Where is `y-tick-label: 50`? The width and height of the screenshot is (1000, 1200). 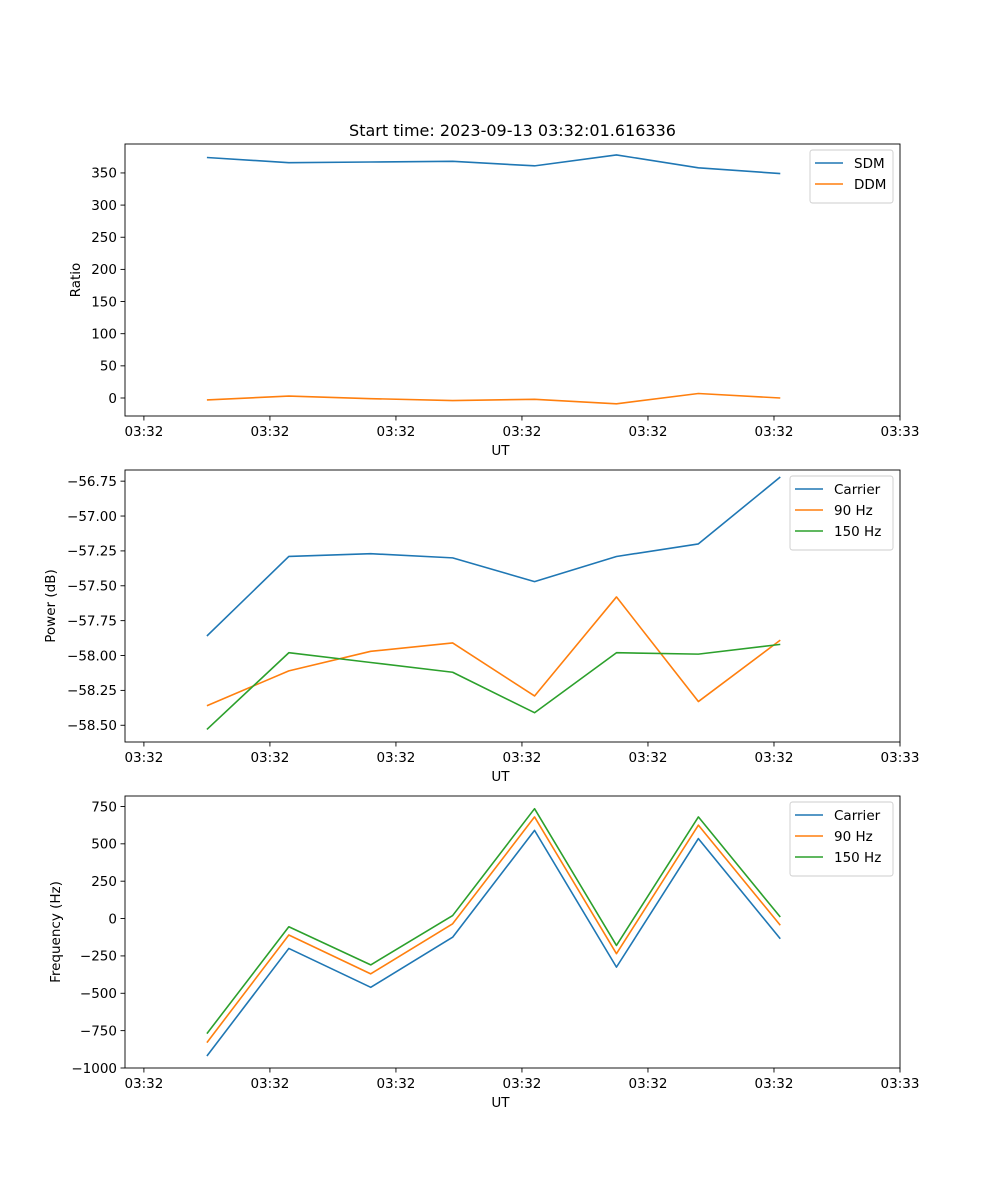 y-tick-label: 50 is located at coordinates (108, 367).